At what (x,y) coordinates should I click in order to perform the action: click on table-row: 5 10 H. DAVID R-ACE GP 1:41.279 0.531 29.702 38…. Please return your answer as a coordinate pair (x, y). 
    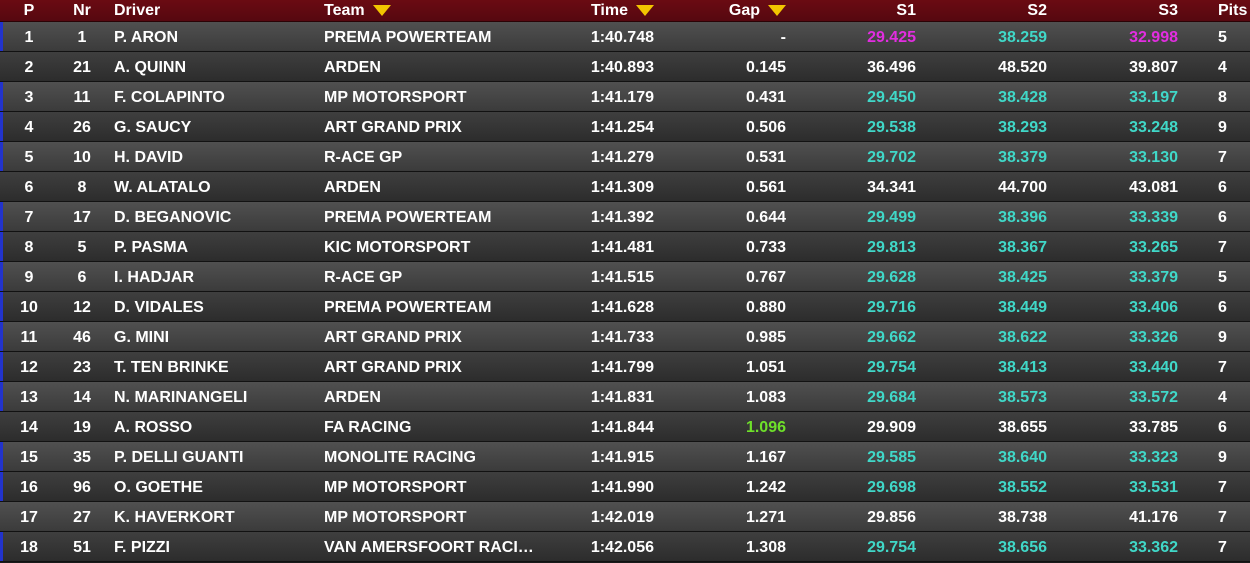
    Looking at the image, I should click on (625, 157).